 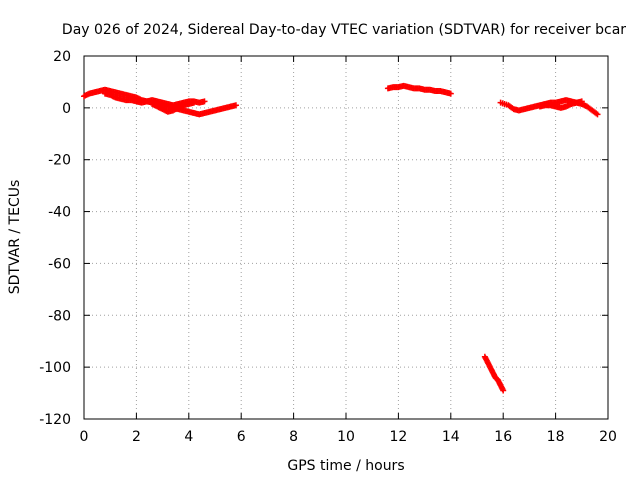 What do you see at coordinates (398, 437) in the screenshot?
I see `x-tick-label: 12` at bounding box center [398, 437].